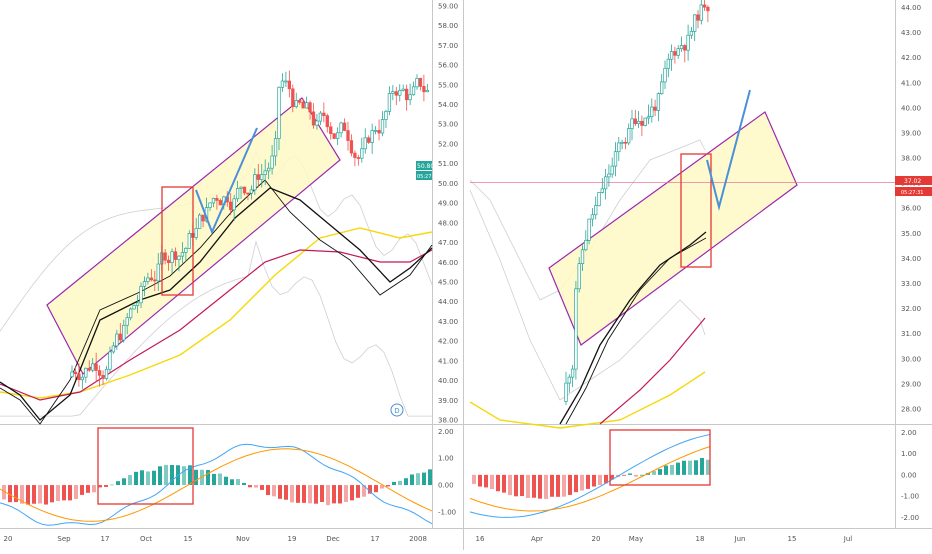  I want to click on macd-tick-label: 0.00, so click(446, 486).